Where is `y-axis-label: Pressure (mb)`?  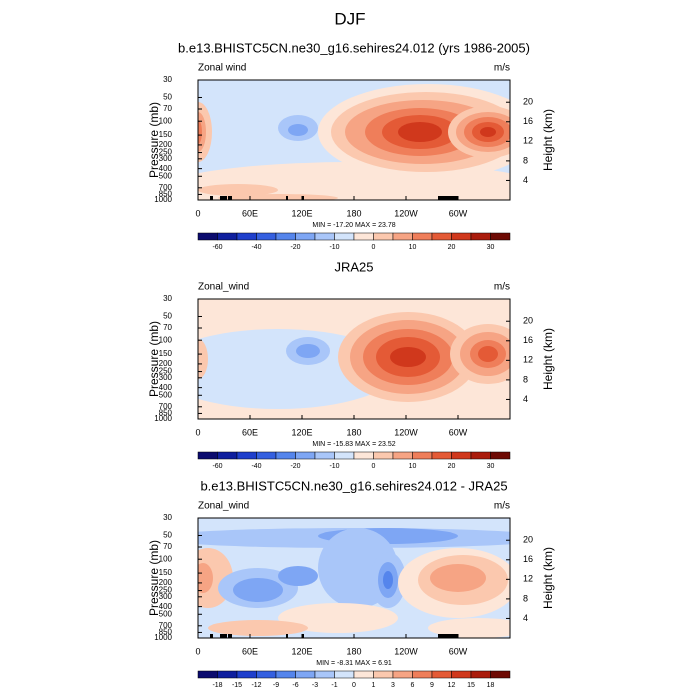
y-axis-label: Pressure (mb) is located at coordinates (154, 359).